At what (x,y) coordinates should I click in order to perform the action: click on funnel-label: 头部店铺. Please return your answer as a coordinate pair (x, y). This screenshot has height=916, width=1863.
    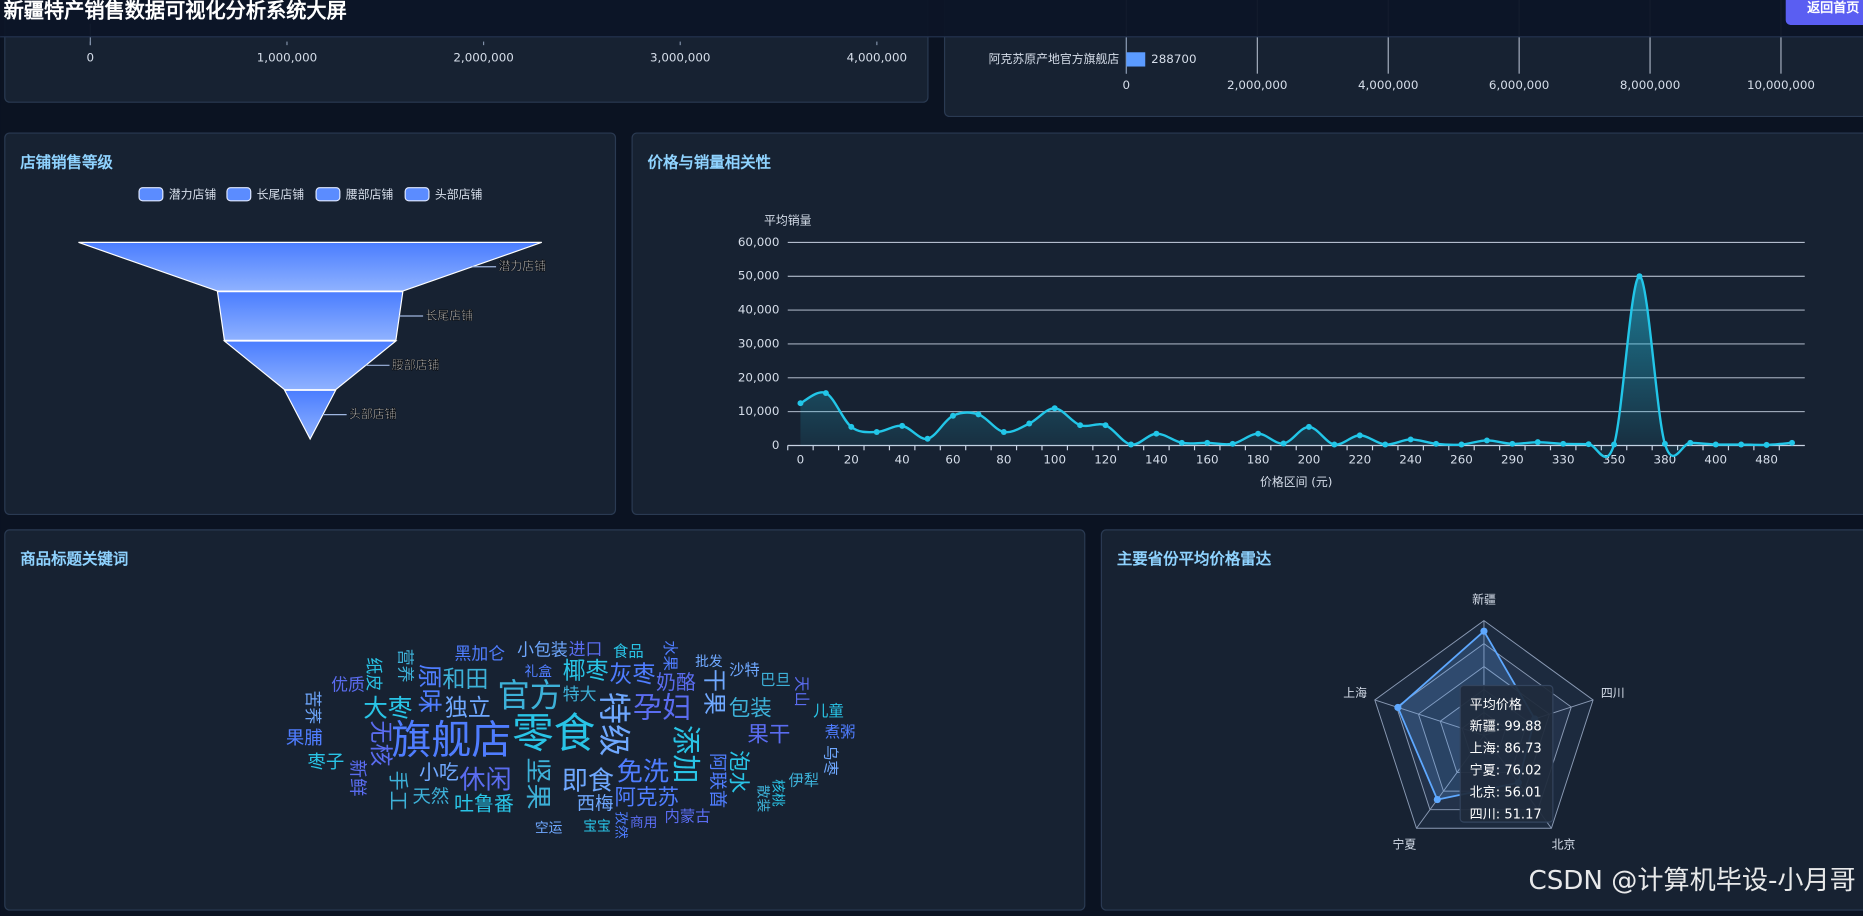
    Looking at the image, I should click on (373, 414).